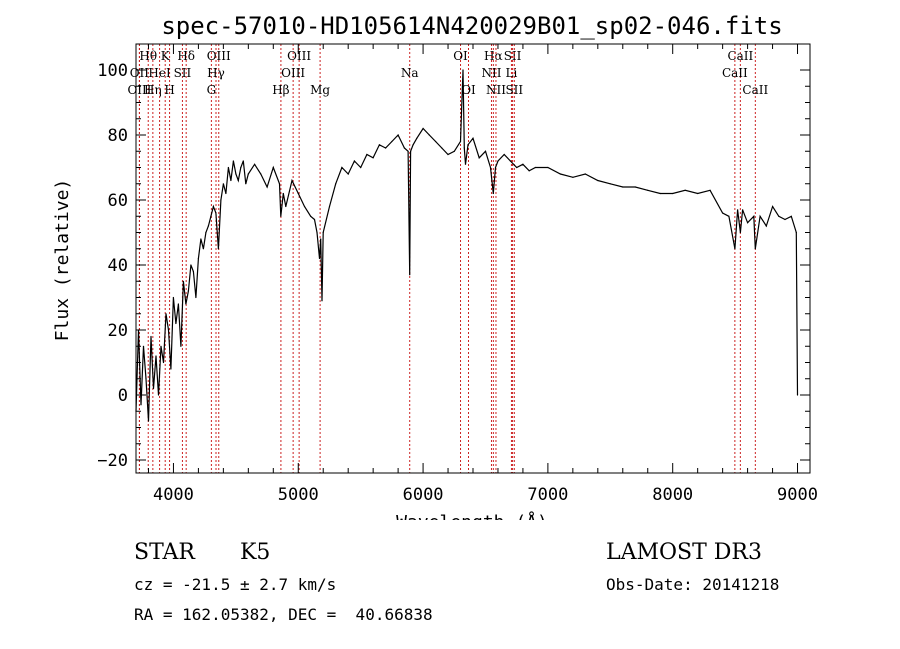  Describe the element at coordinates (472, 515) in the screenshot. I see `x-axis-label: Wavelength (Å)` at that location.